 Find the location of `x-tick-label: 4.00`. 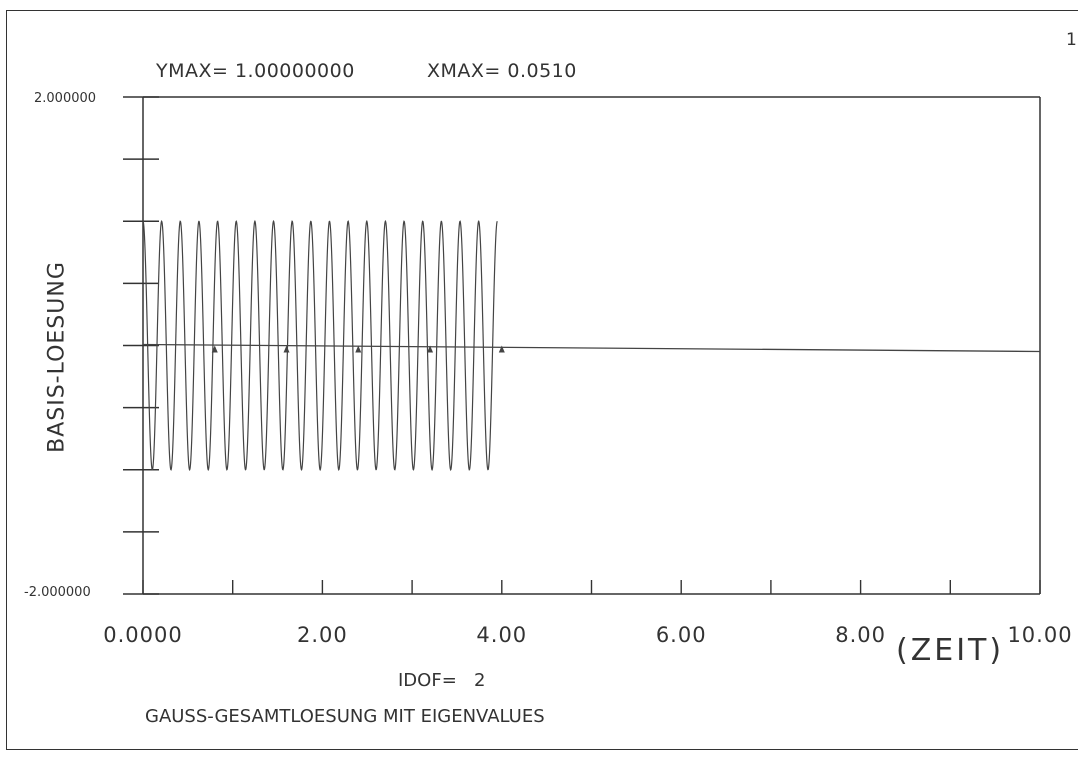

x-tick-label: 4.00 is located at coordinates (501, 635).